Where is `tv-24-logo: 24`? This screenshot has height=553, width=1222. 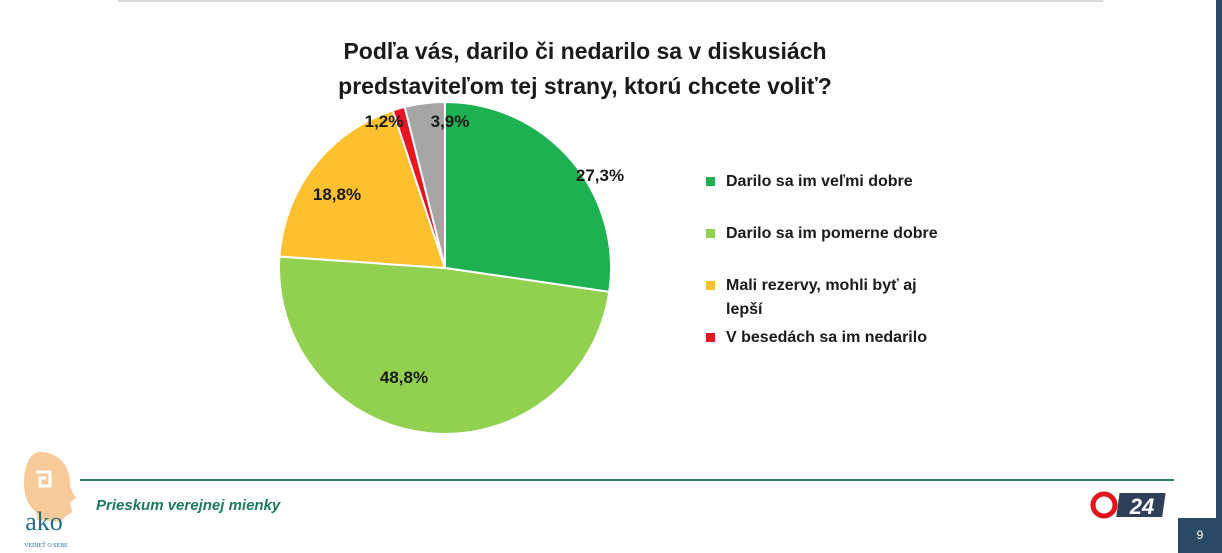
tv-24-logo: 24 is located at coordinates (1128, 505).